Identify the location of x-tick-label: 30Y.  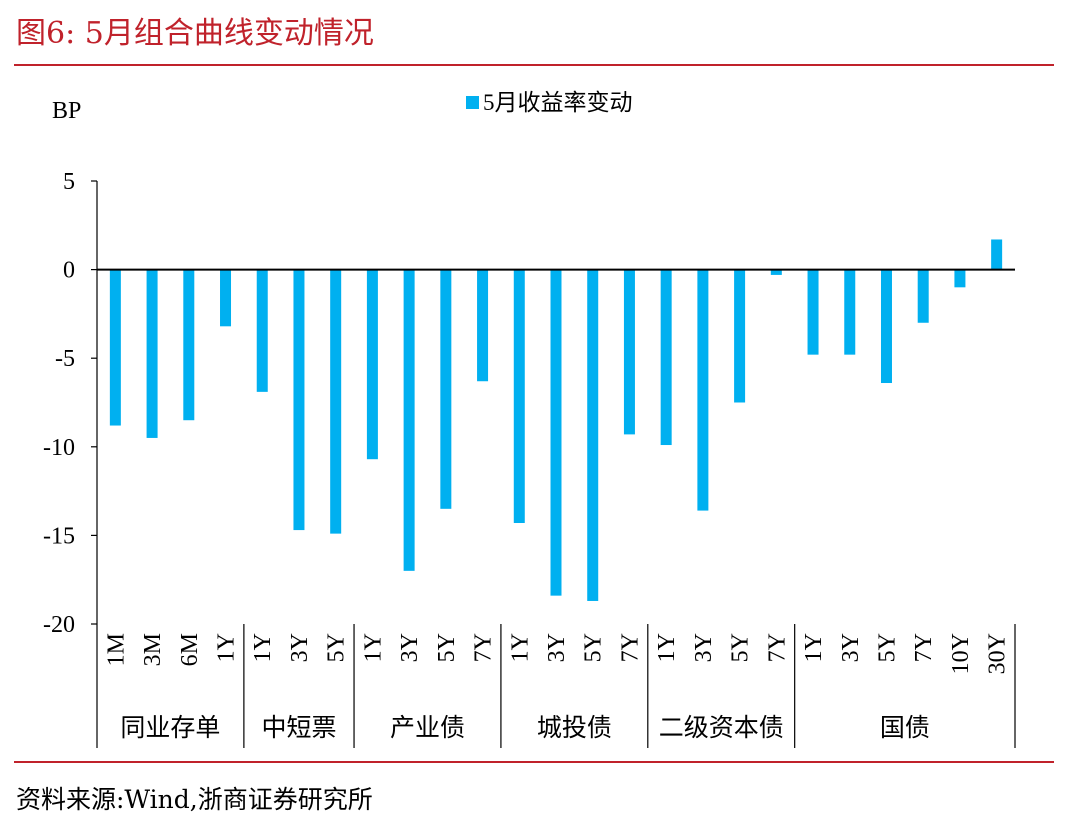
(998, 653).